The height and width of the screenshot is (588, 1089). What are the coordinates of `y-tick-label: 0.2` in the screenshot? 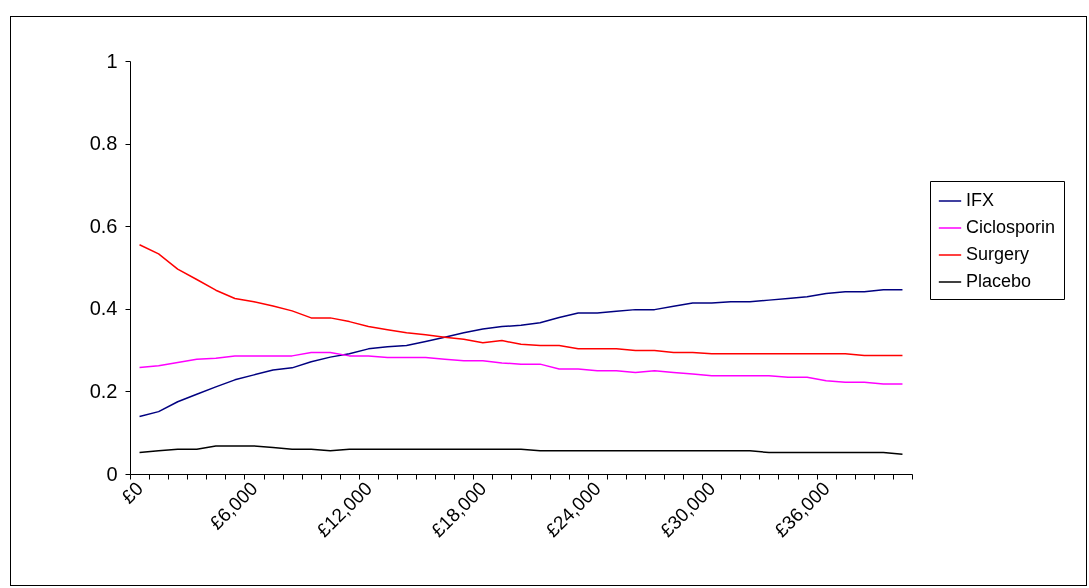 It's located at (103, 390).